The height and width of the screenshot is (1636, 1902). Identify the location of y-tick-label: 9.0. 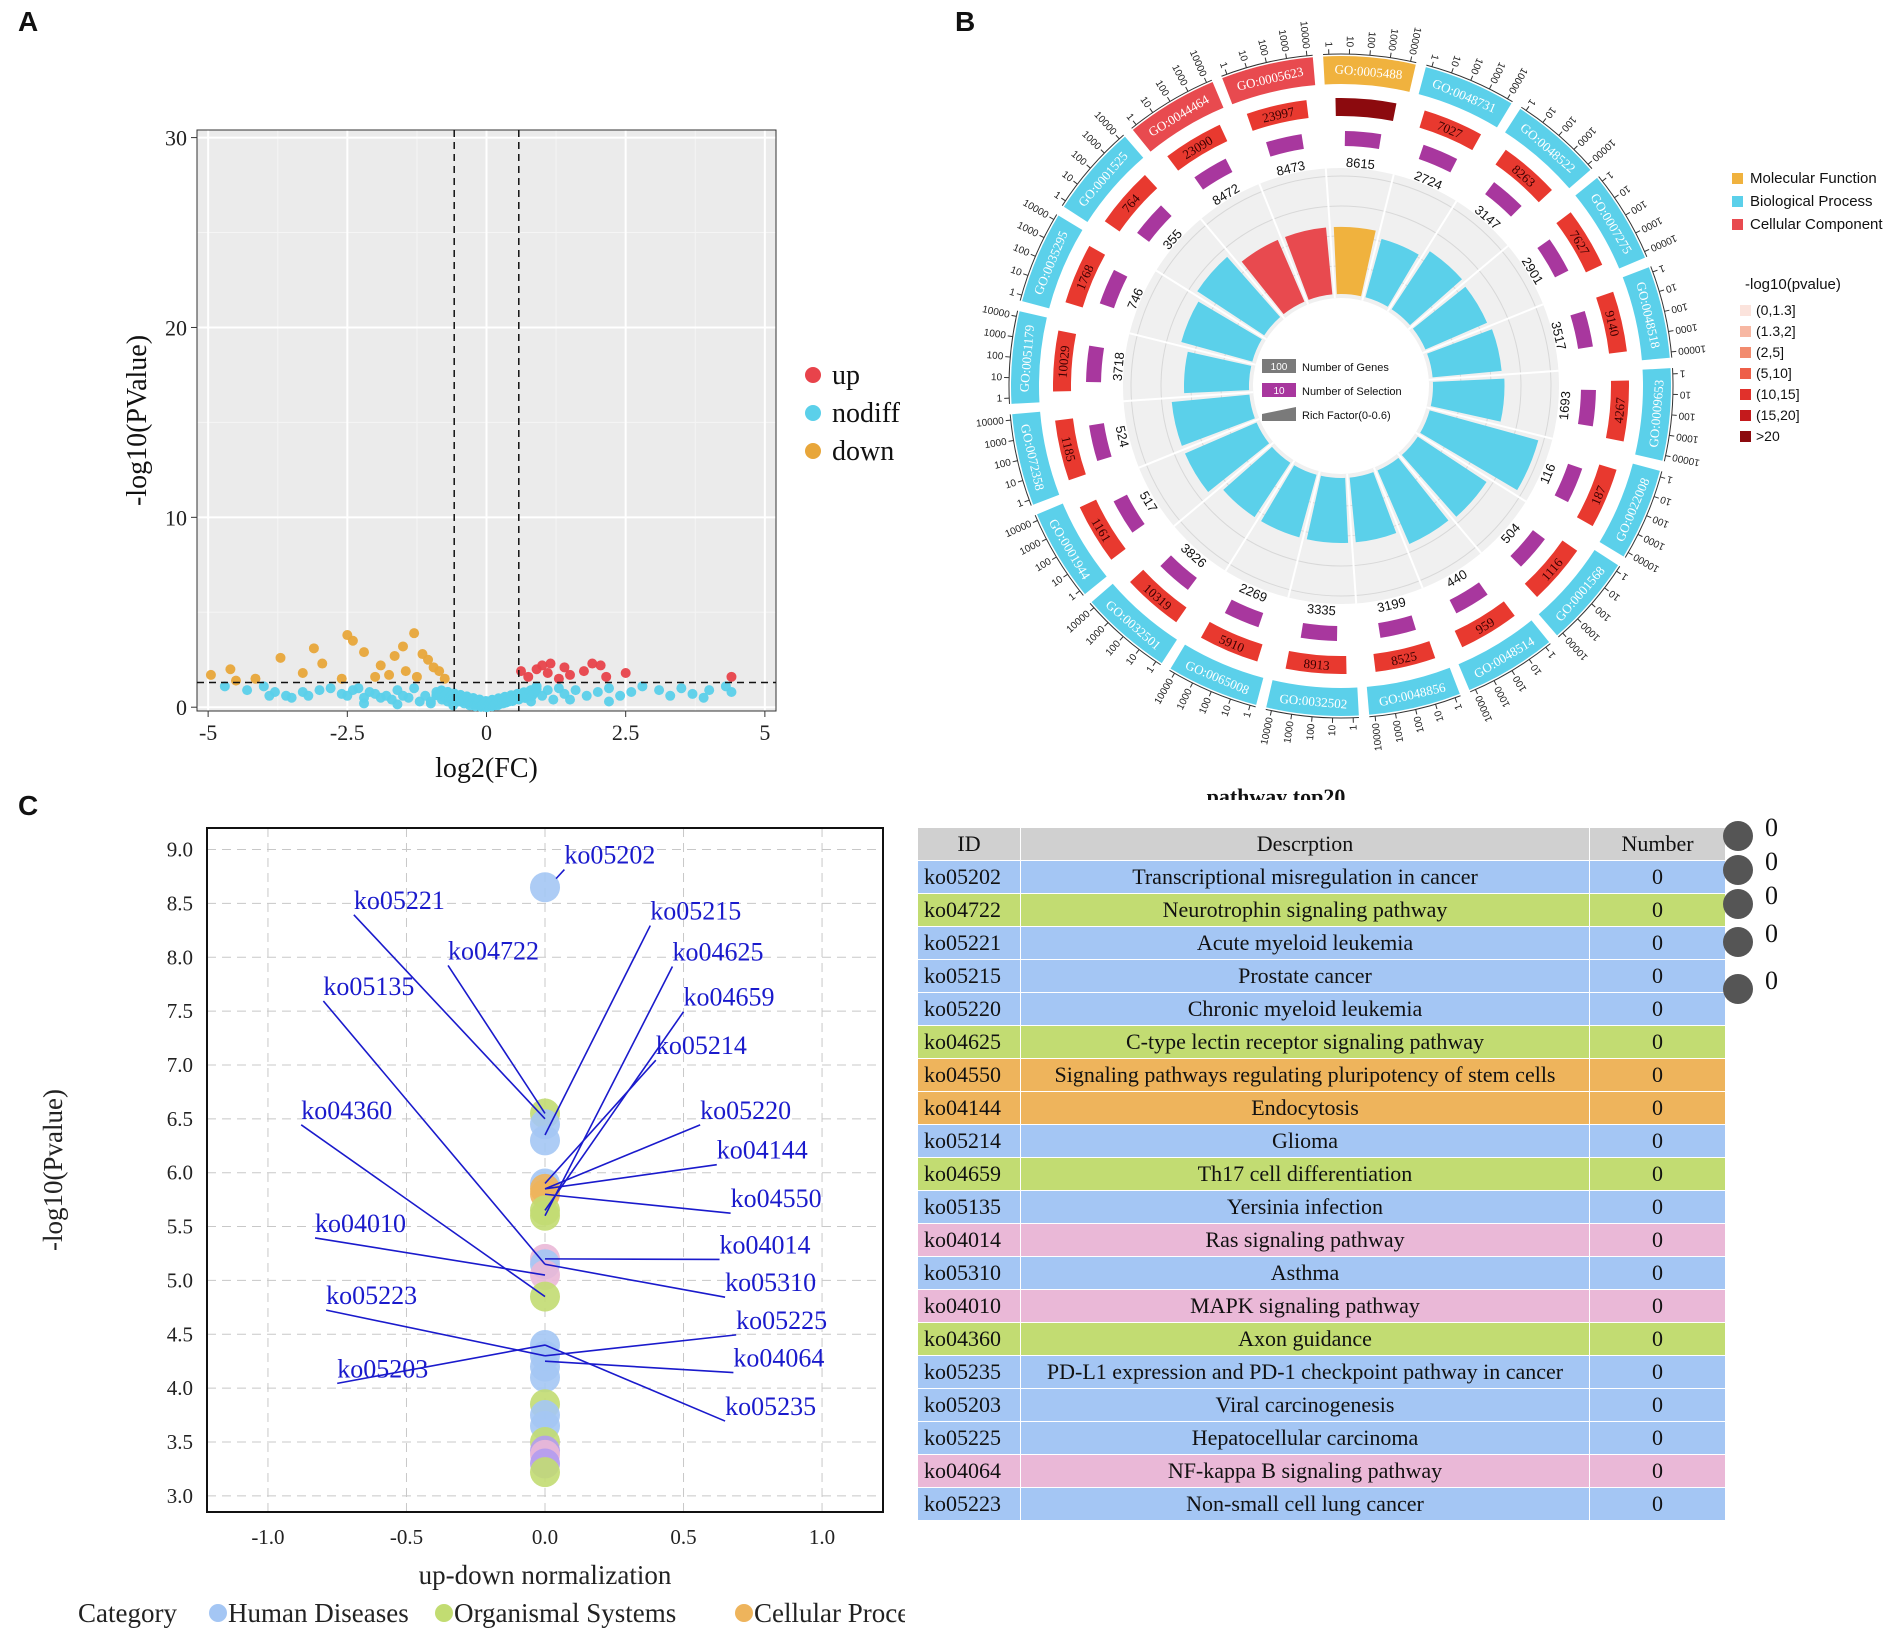
(180, 850).